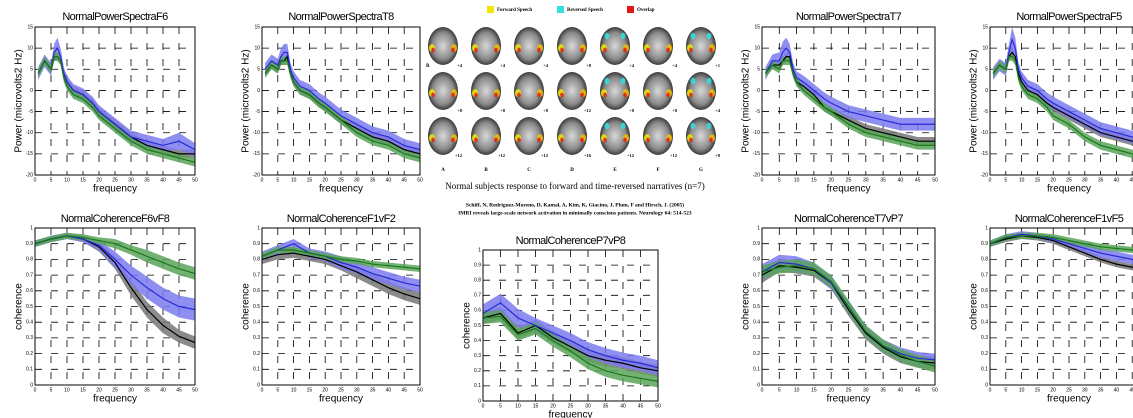  I want to click on legend-swatch, so click(560, 9).